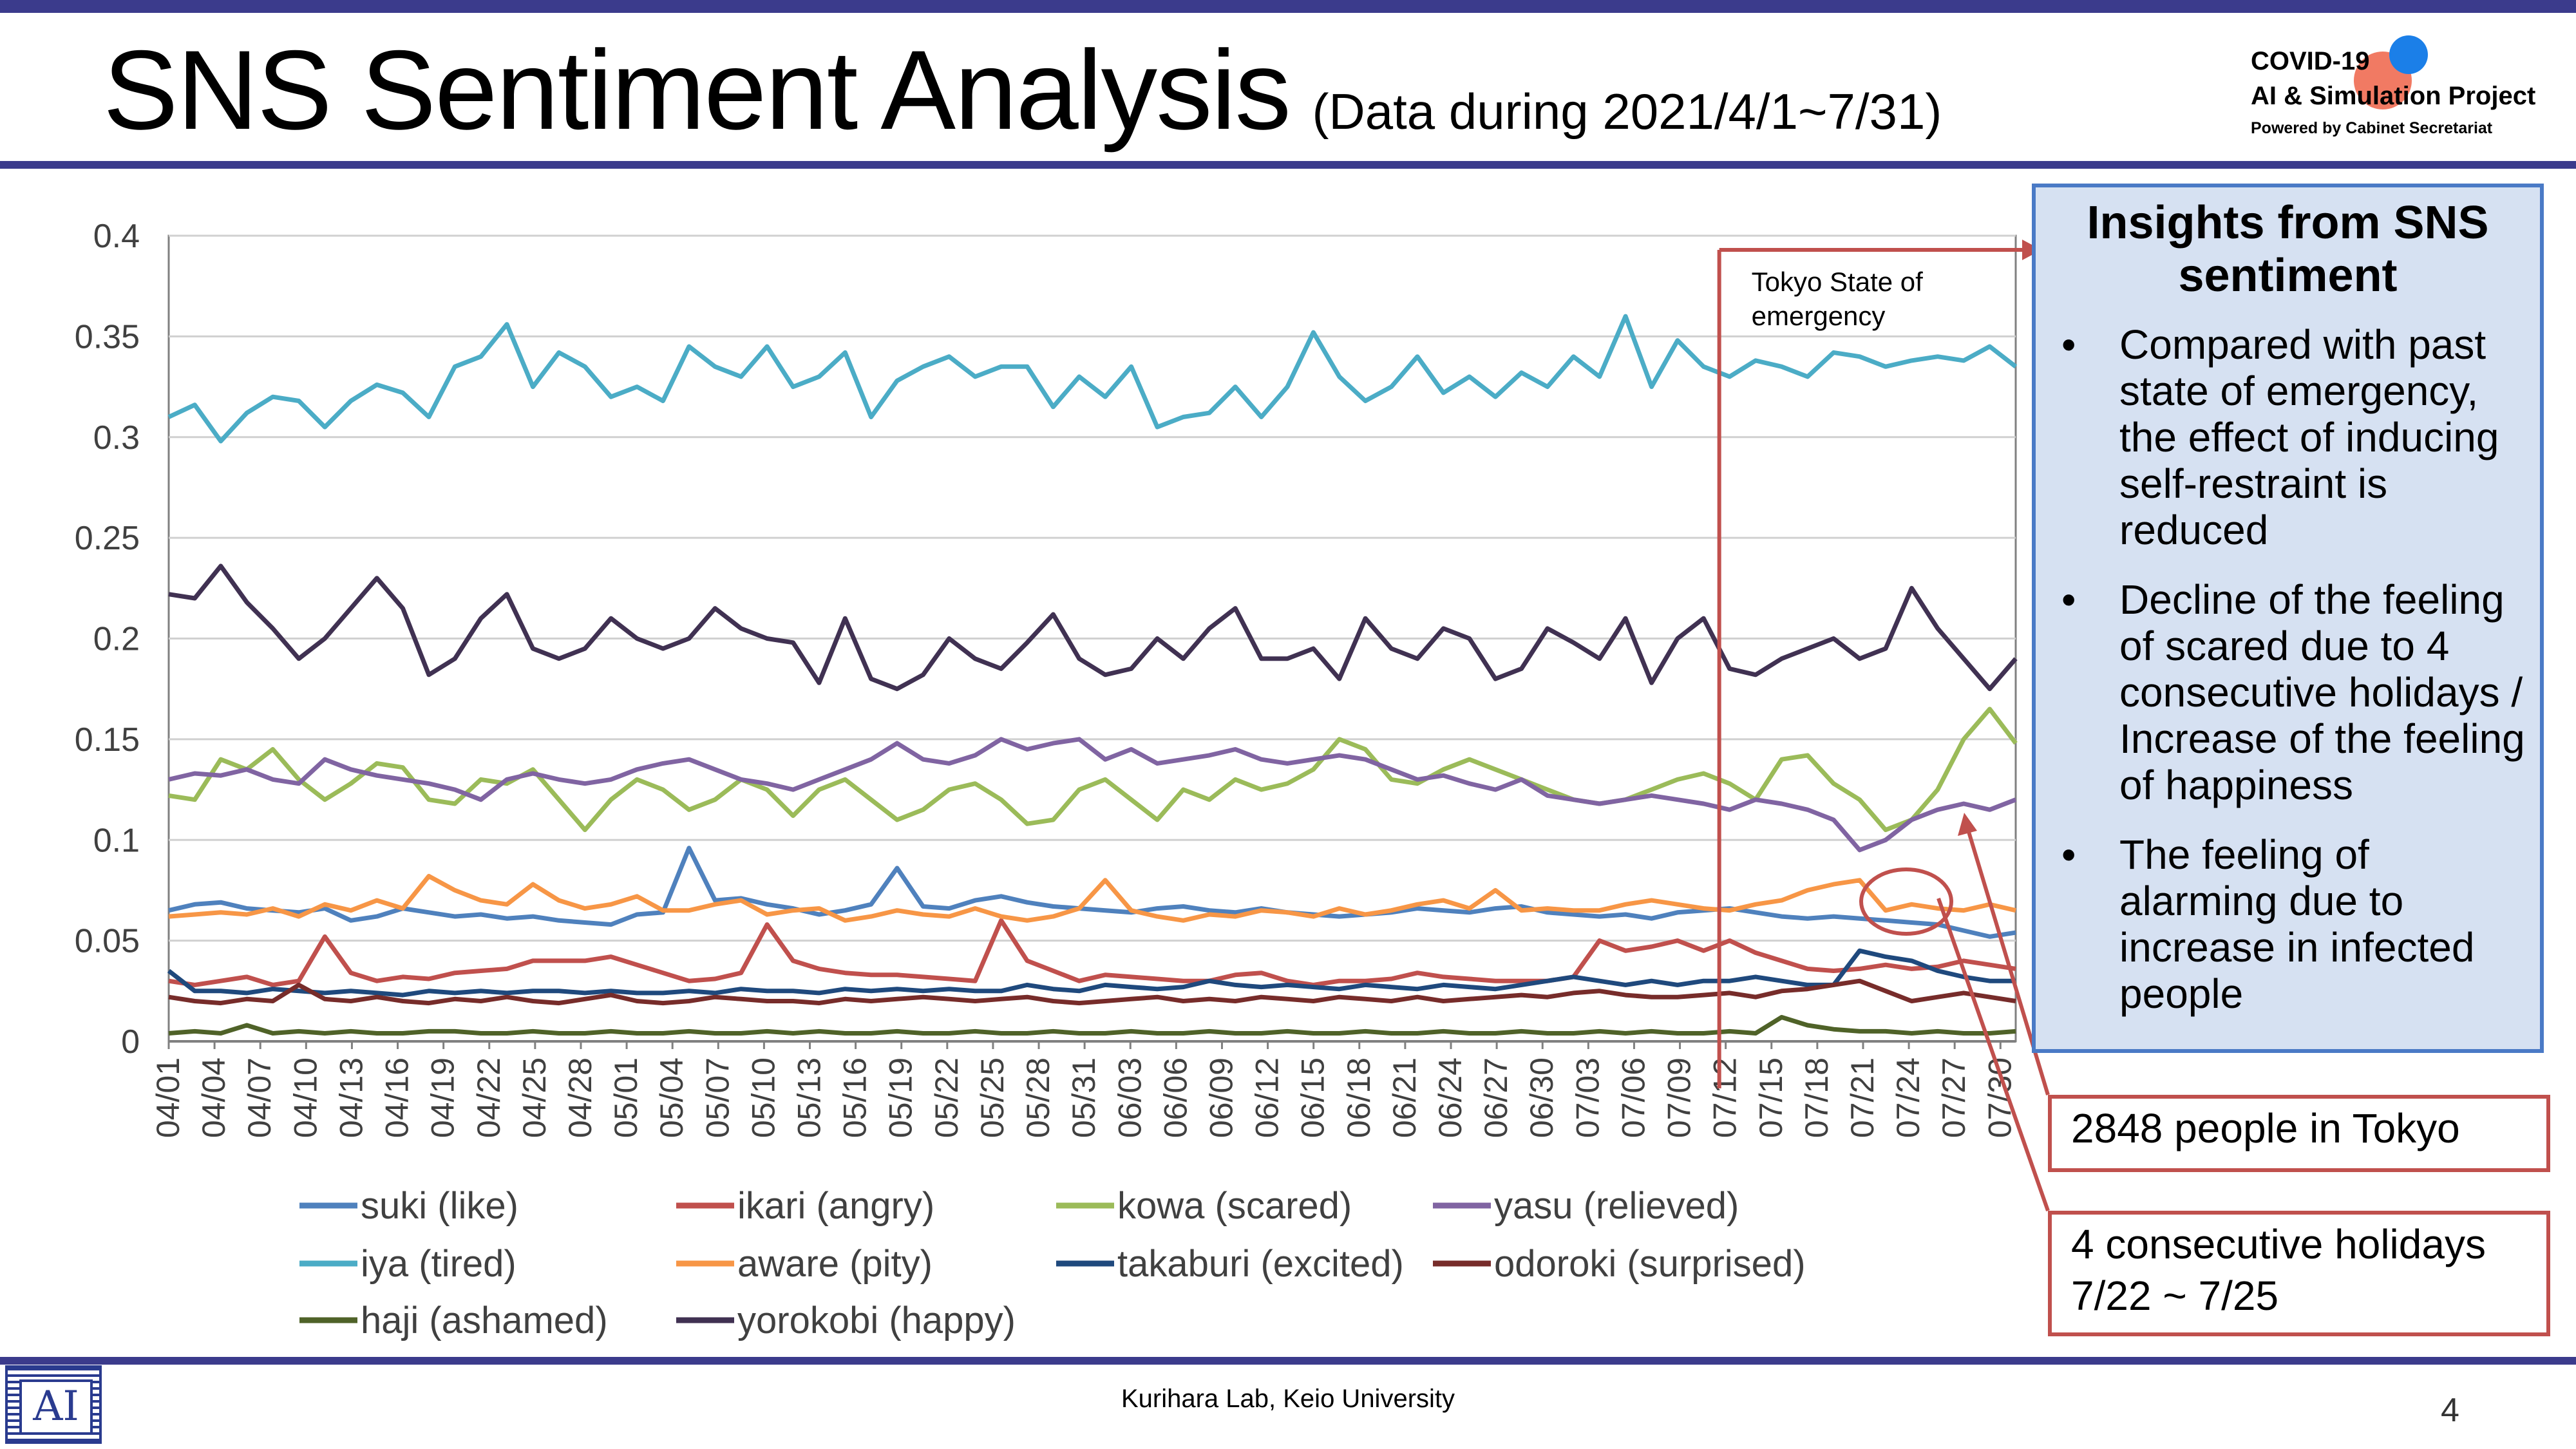 The width and height of the screenshot is (2576, 1449). What do you see at coordinates (1221, 1097) in the screenshot?
I see `x-tick-label: 06/09` at bounding box center [1221, 1097].